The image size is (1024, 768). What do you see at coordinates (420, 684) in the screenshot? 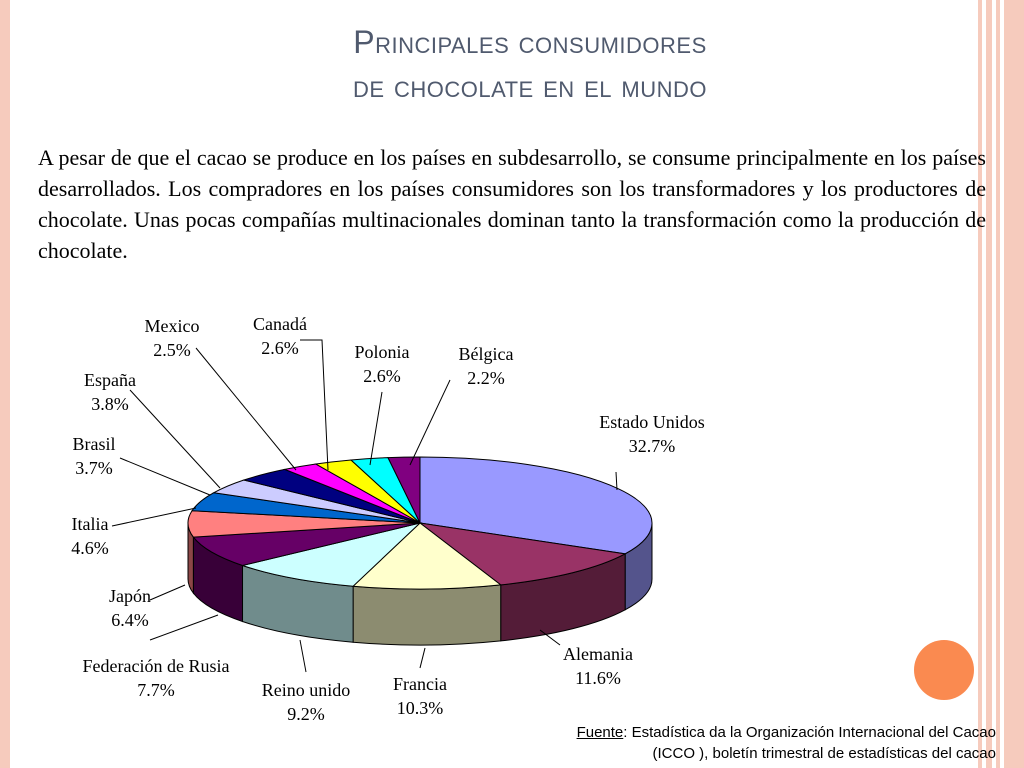
I see `slice-label-2: Francia` at bounding box center [420, 684].